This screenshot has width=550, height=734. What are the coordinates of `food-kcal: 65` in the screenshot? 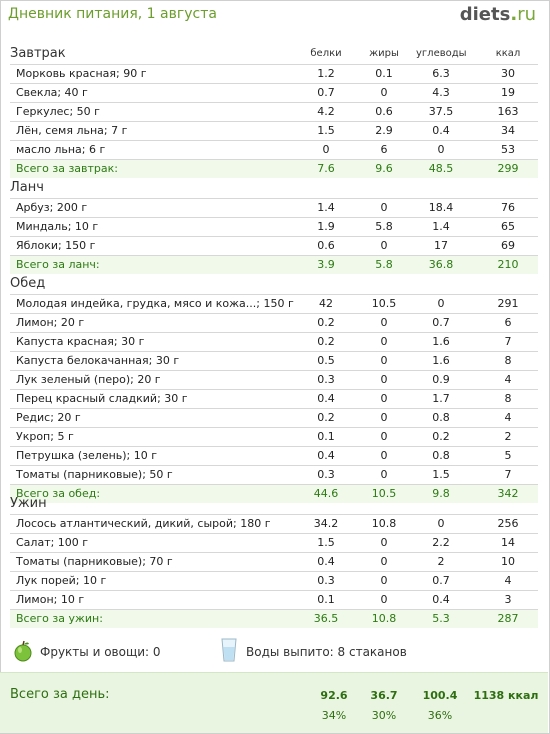 It's located at (508, 226).